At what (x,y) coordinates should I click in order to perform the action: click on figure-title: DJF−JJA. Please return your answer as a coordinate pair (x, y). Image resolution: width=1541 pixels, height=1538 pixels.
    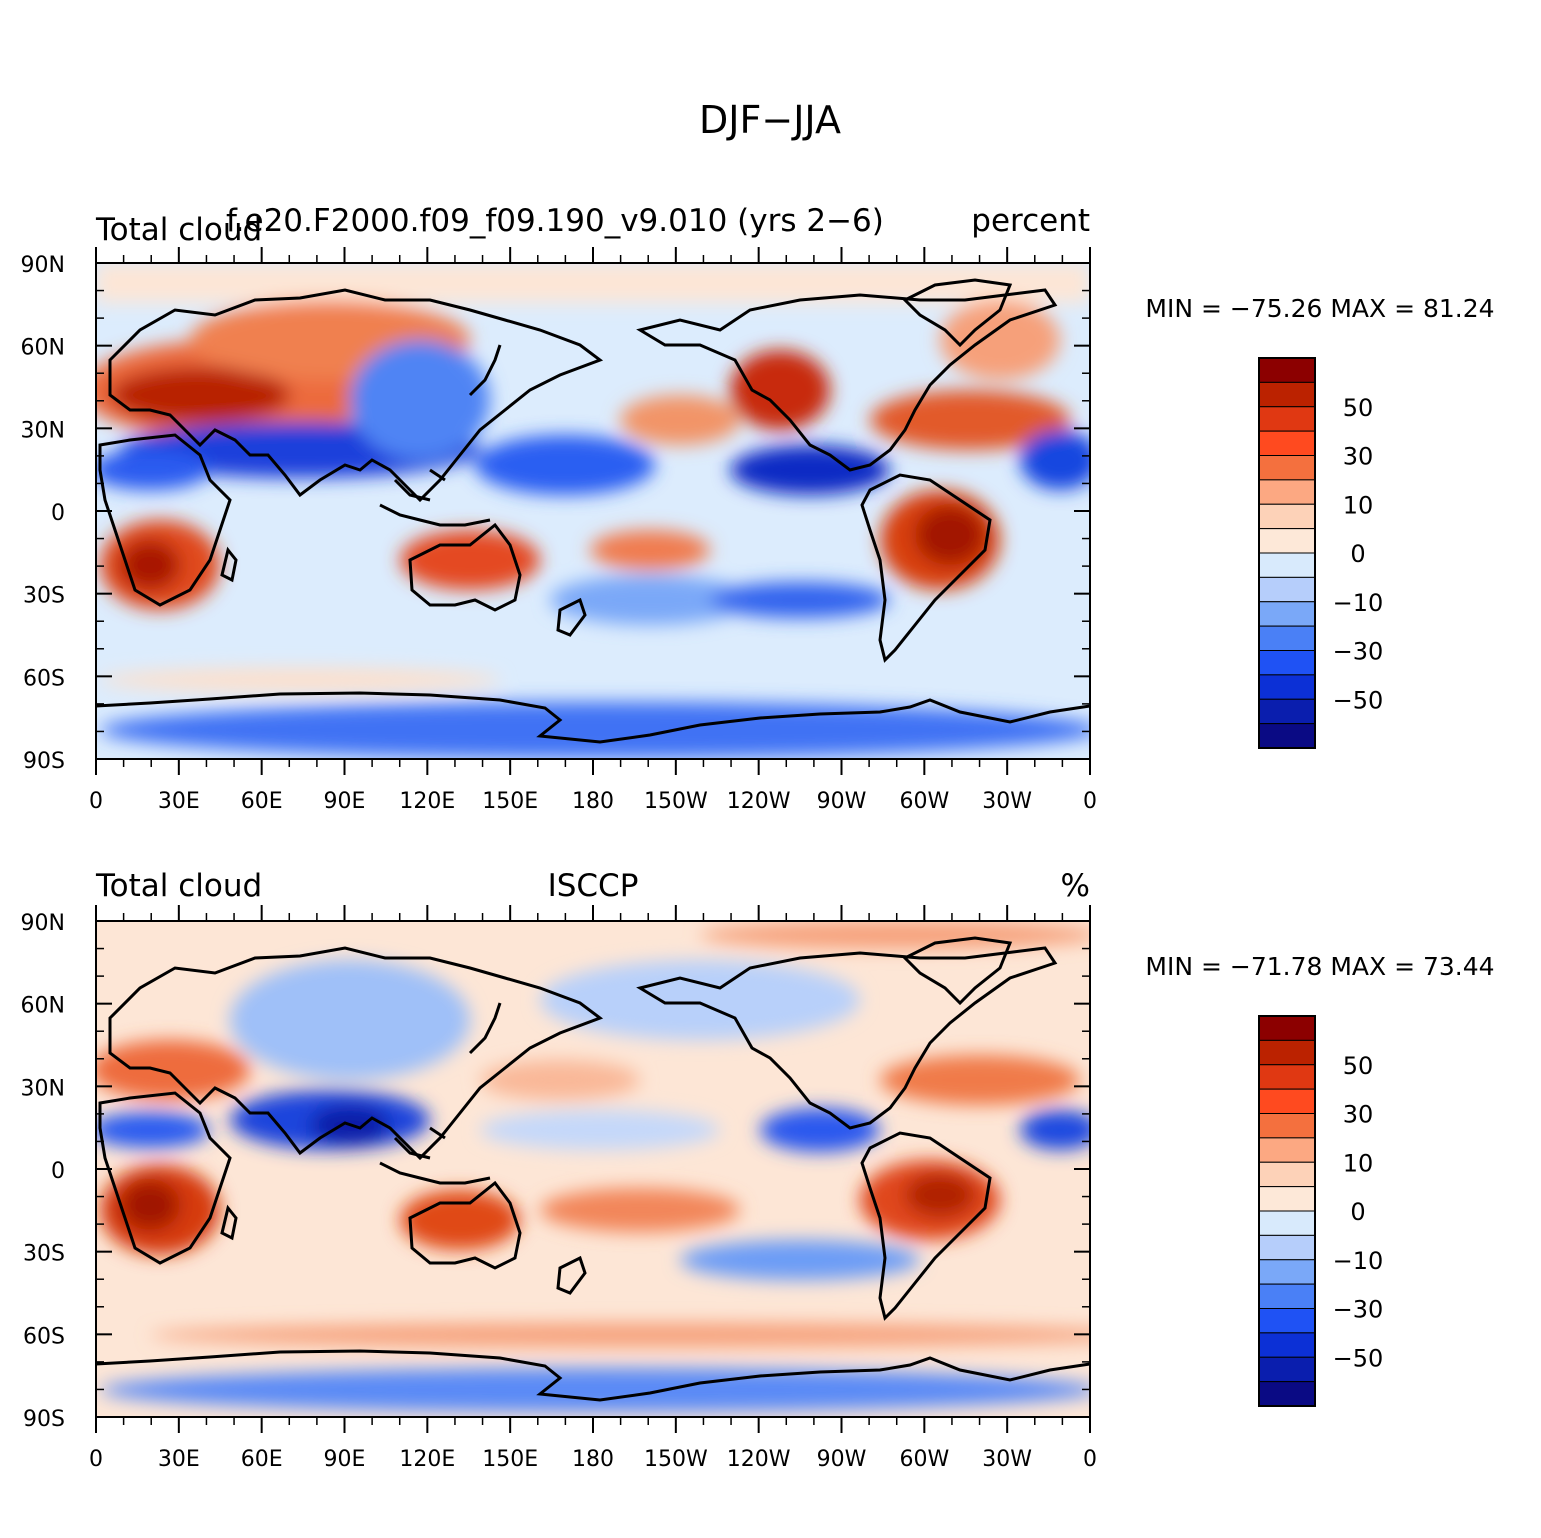
    Looking at the image, I should click on (770, 120).